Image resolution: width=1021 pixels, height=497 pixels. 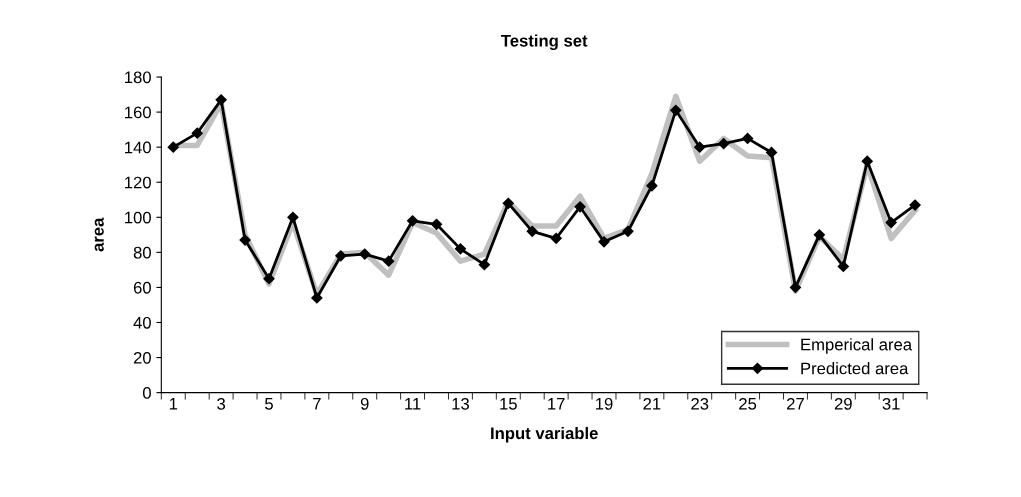 What do you see at coordinates (460, 403) in the screenshot?
I see `x-tick-label: 13` at bounding box center [460, 403].